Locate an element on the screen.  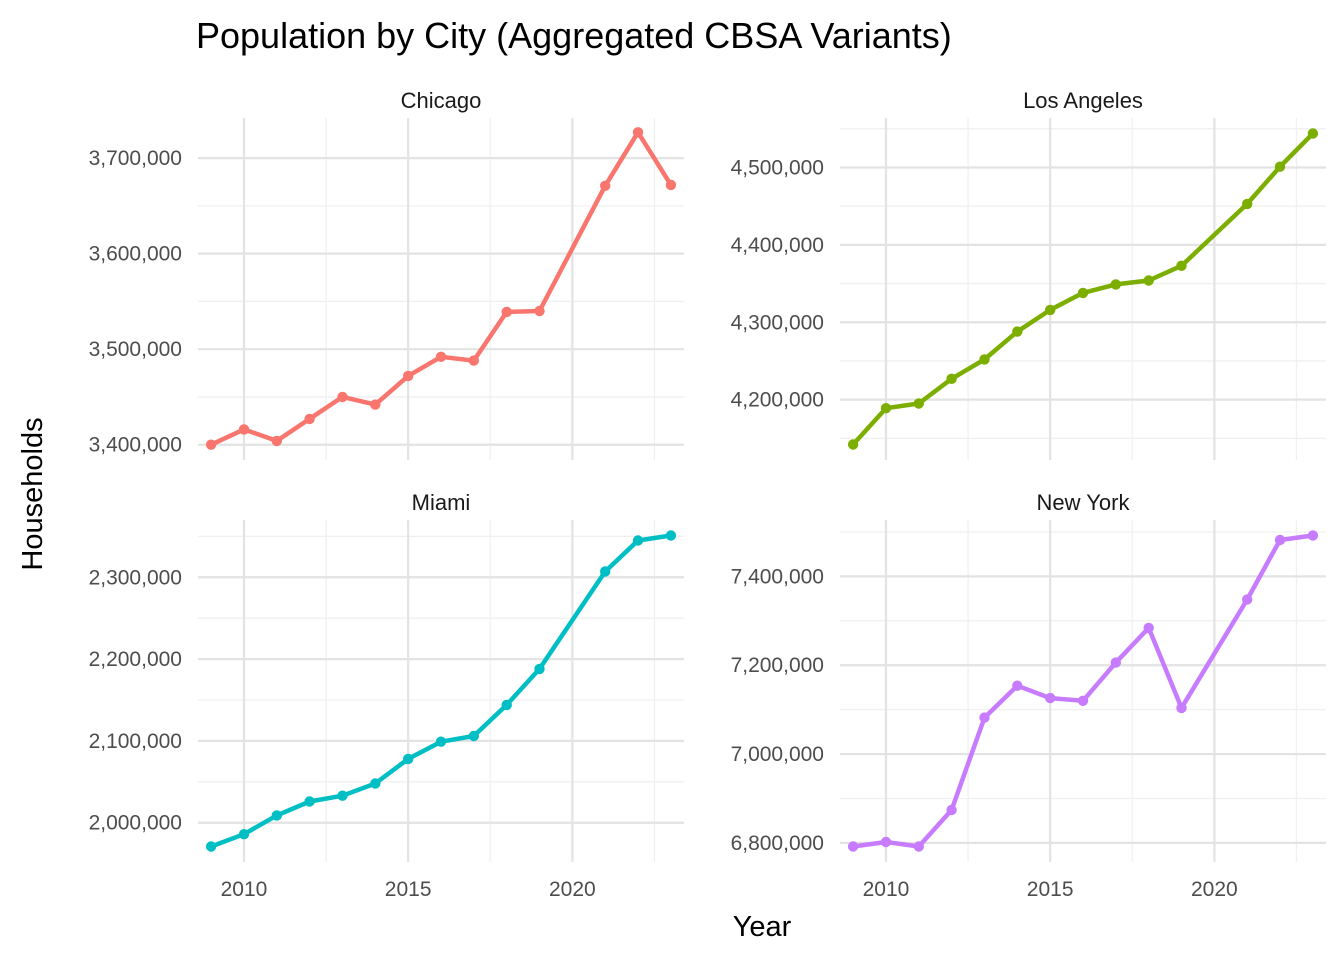
x-axis-label: Year is located at coordinates (762, 927).